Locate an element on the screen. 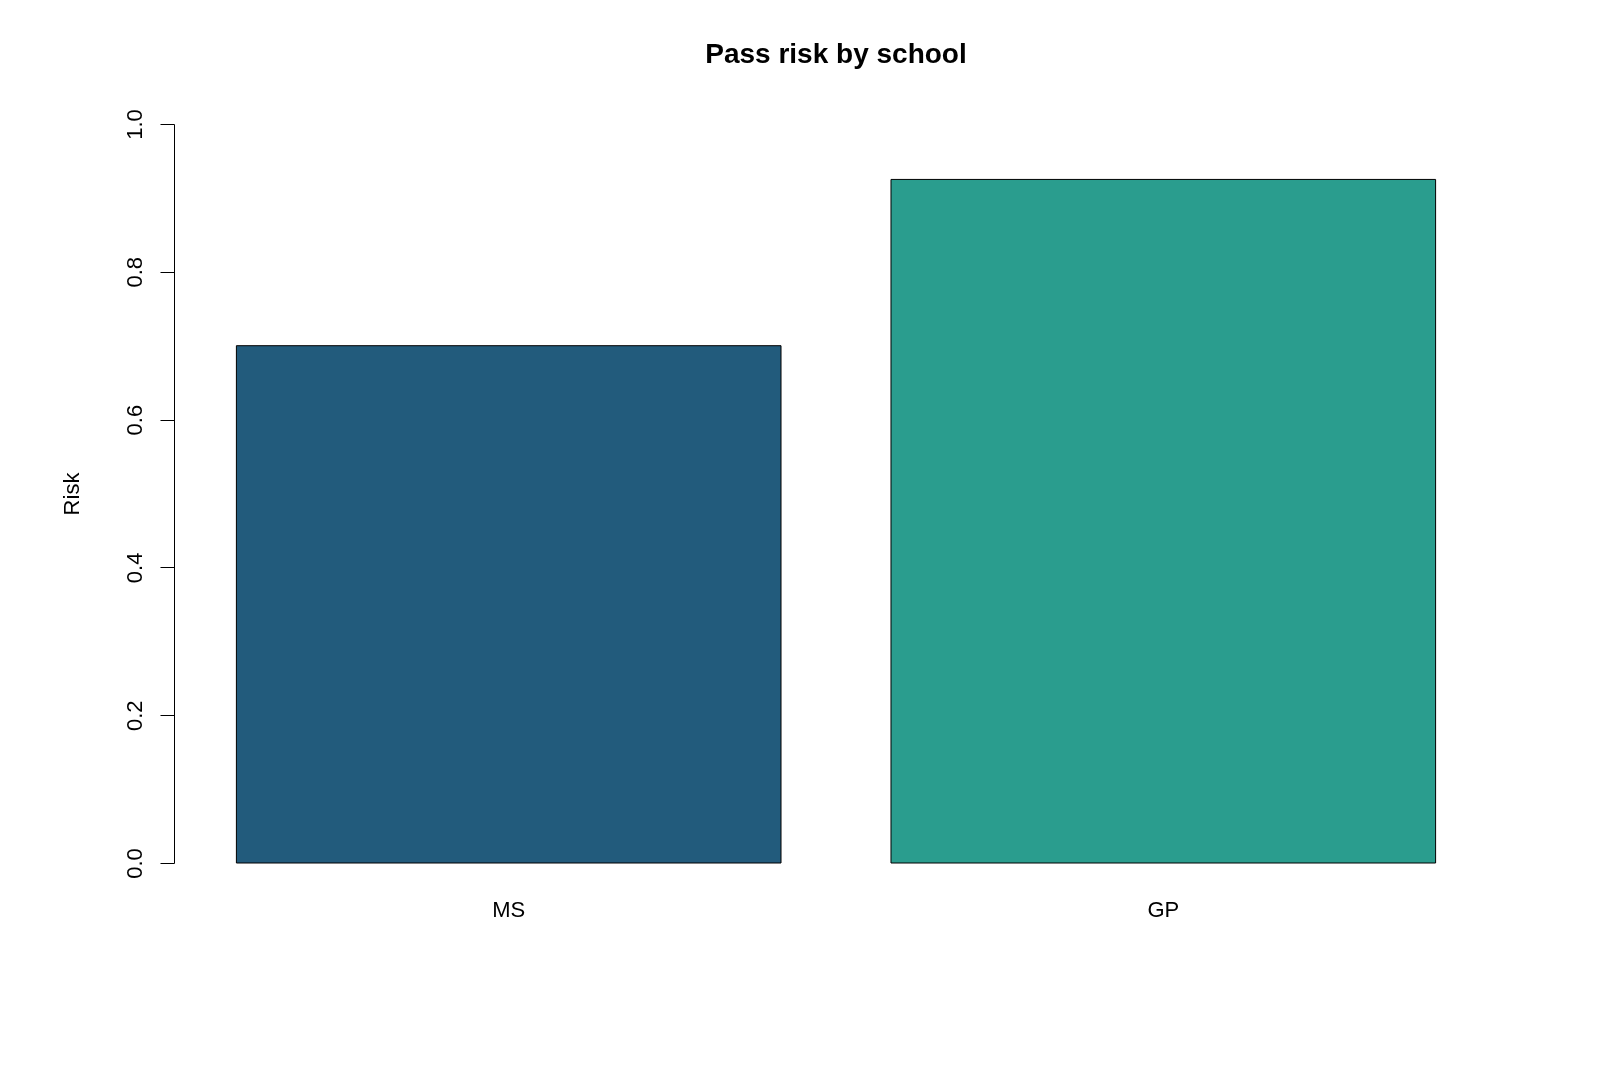 Image resolution: width=1600 pixels, height=1067 pixels. x-tick-label: MS is located at coordinates (509, 909).